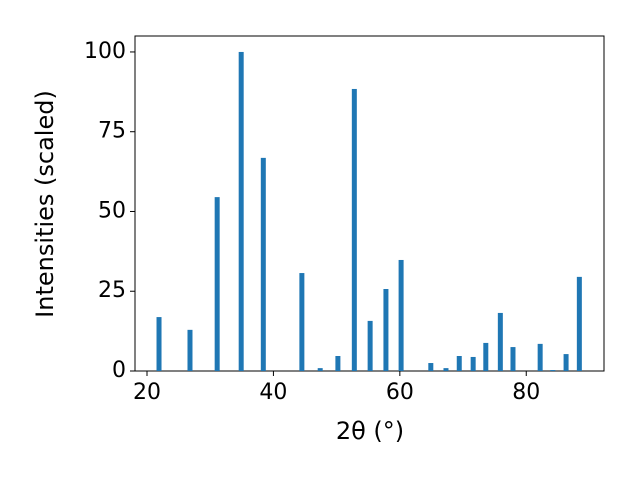 The height and width of the screenshot is (480, 640). I want to click on x-tick-label: 40, so click(273, 392).